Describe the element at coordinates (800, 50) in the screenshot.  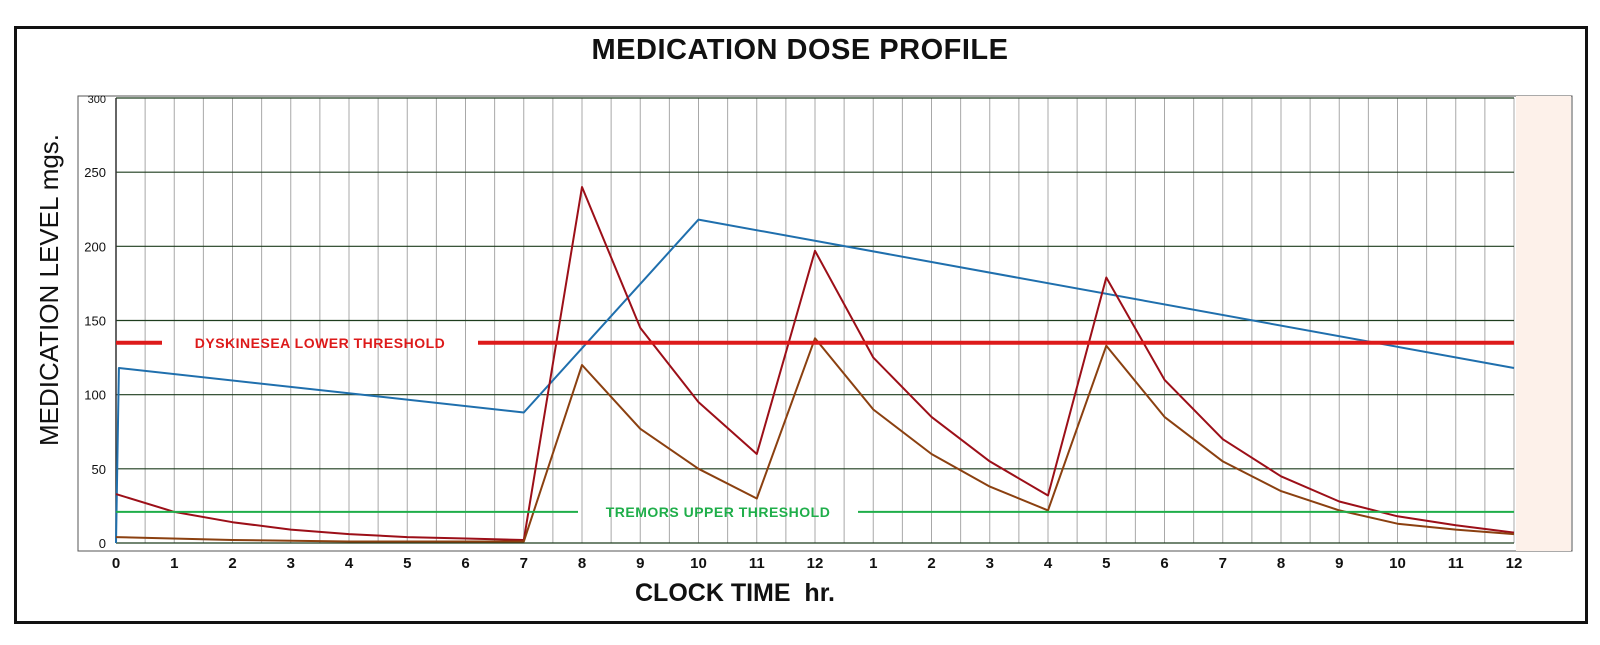
I see `chart-title: MEDICATION DOSE PROFILE` at that location.